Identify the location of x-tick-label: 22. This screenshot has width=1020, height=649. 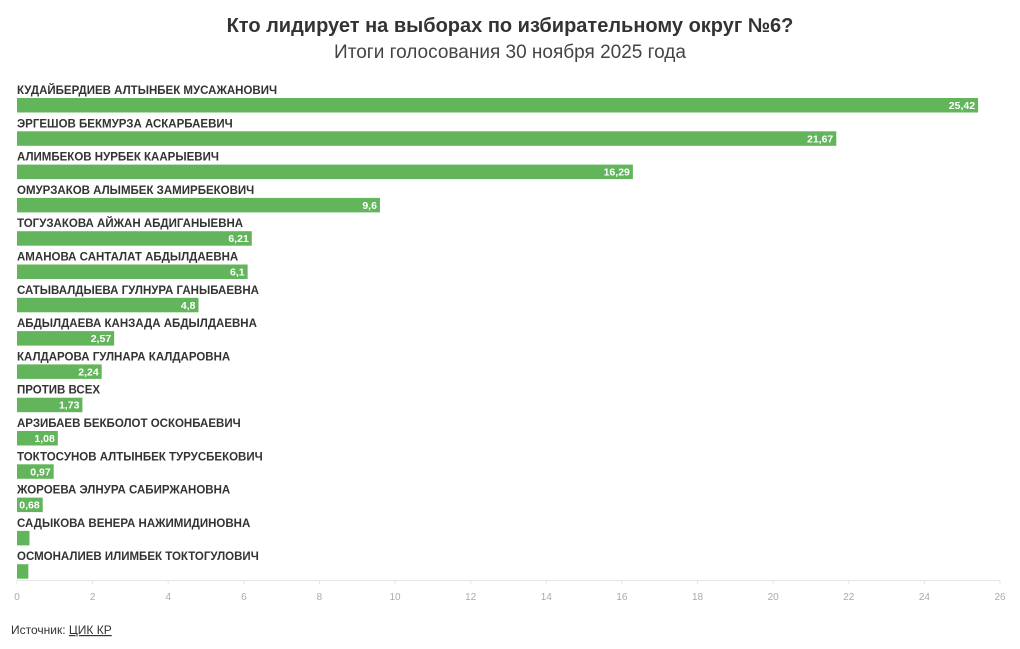
(849, 597).